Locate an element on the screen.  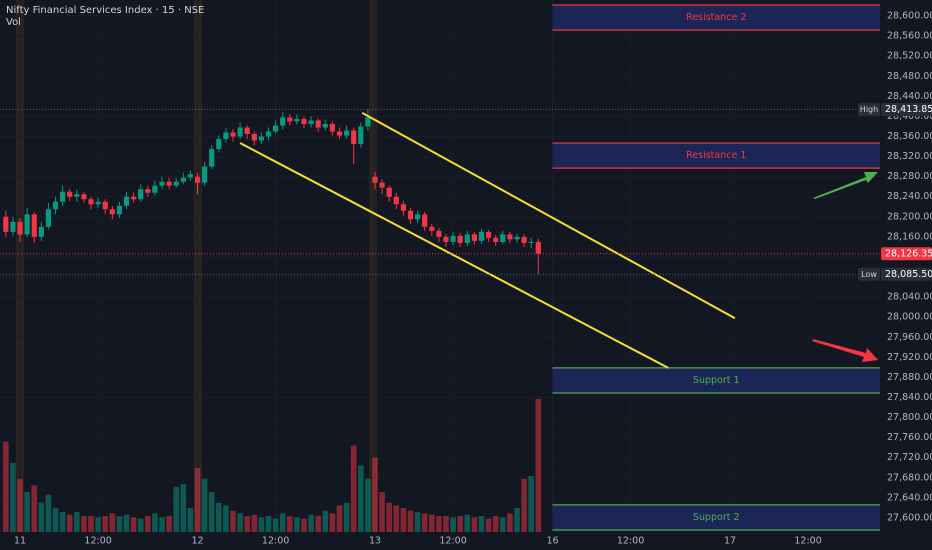
price-label: 28,126.35 is located at coordinates (908, 253).